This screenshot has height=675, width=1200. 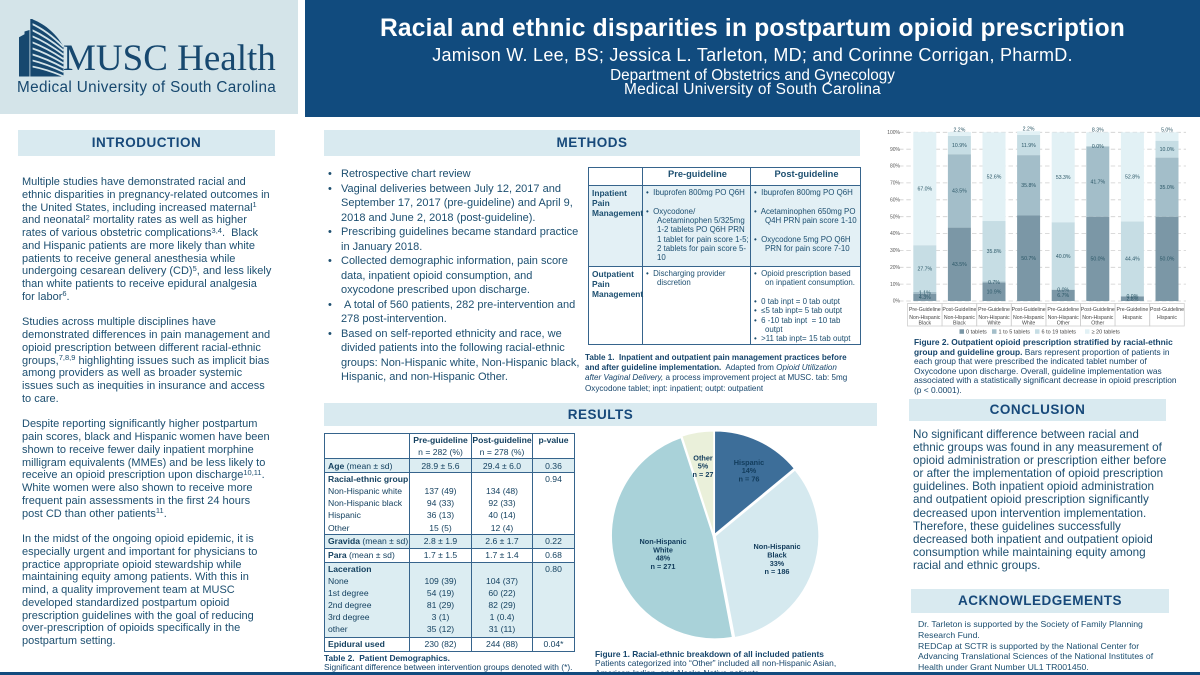 What do you see at coordinates (749, 470) in the screenshot?
I see `svg-text: 14%` at bounding box center [749, 470].